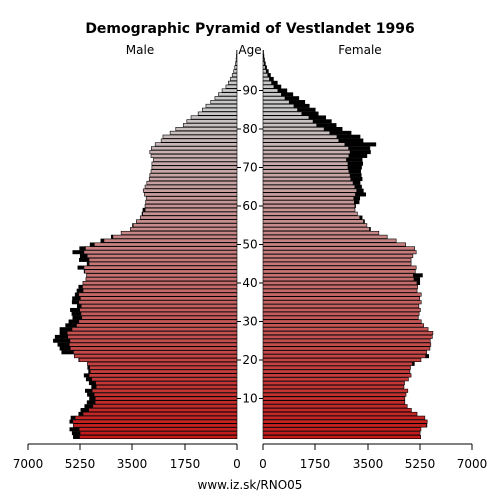 The width and height of the screenshot is (500, 500). I want to click on age-axis: 10 20 30 40 50 60 70 80 90, so click(250, 245).